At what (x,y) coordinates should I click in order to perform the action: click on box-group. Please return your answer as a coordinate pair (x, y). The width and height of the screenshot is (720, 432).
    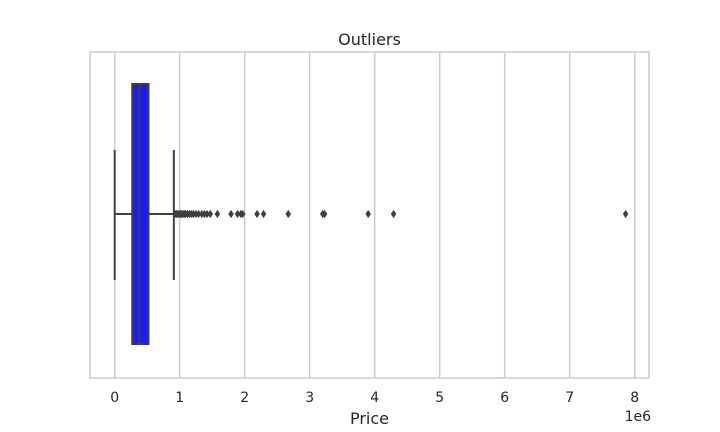
    Looking at the image, I should click on (144, 214).